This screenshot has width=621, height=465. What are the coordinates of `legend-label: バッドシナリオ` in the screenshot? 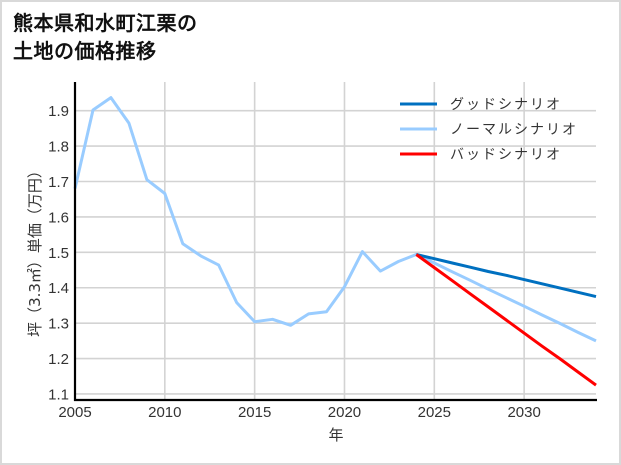 It's located at (506, 155).